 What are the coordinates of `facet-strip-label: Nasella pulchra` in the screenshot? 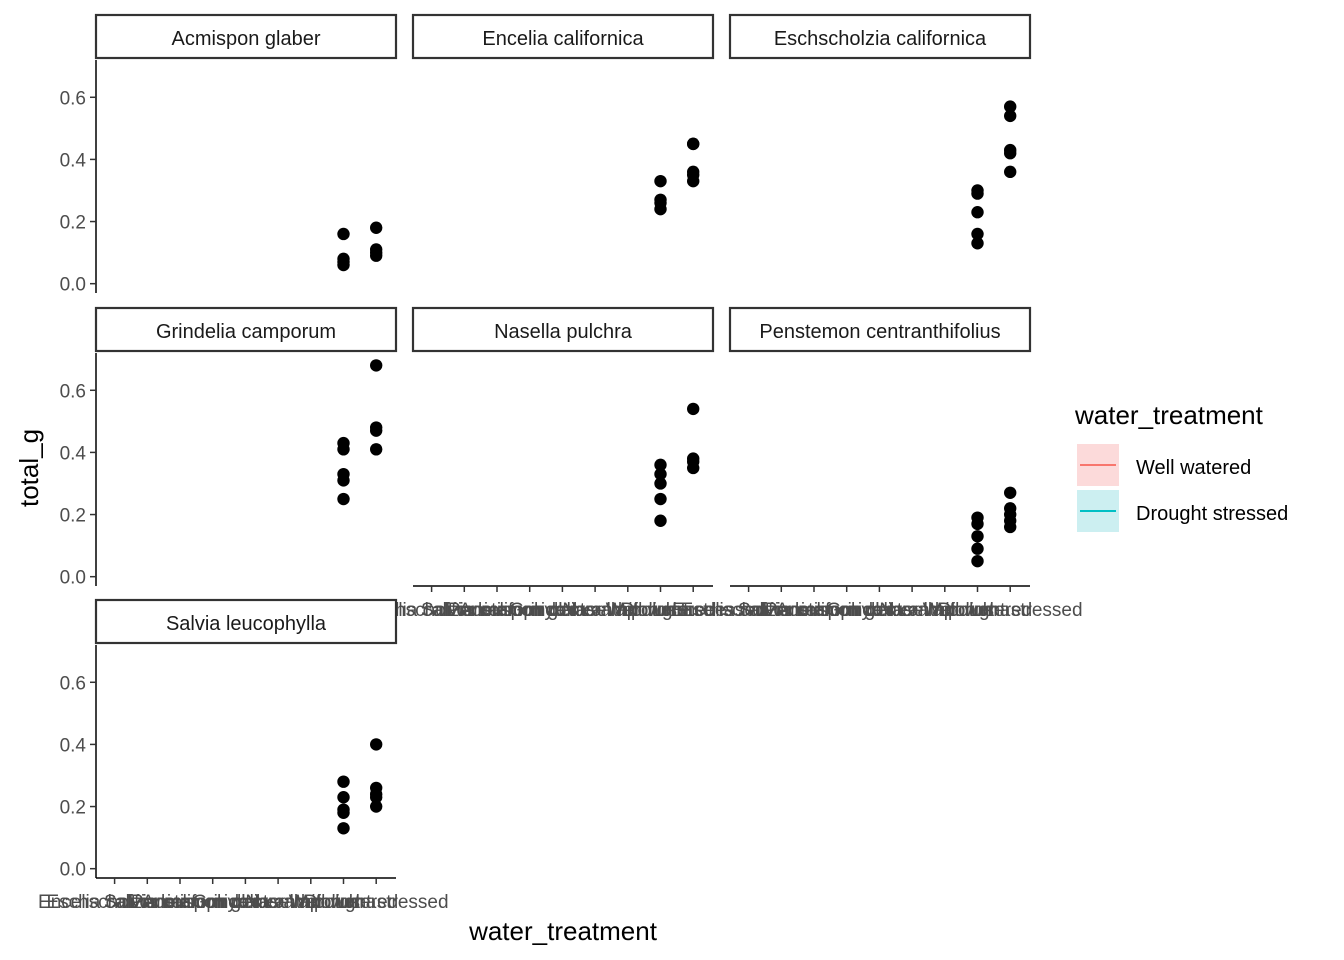 It's located at (563, 332).